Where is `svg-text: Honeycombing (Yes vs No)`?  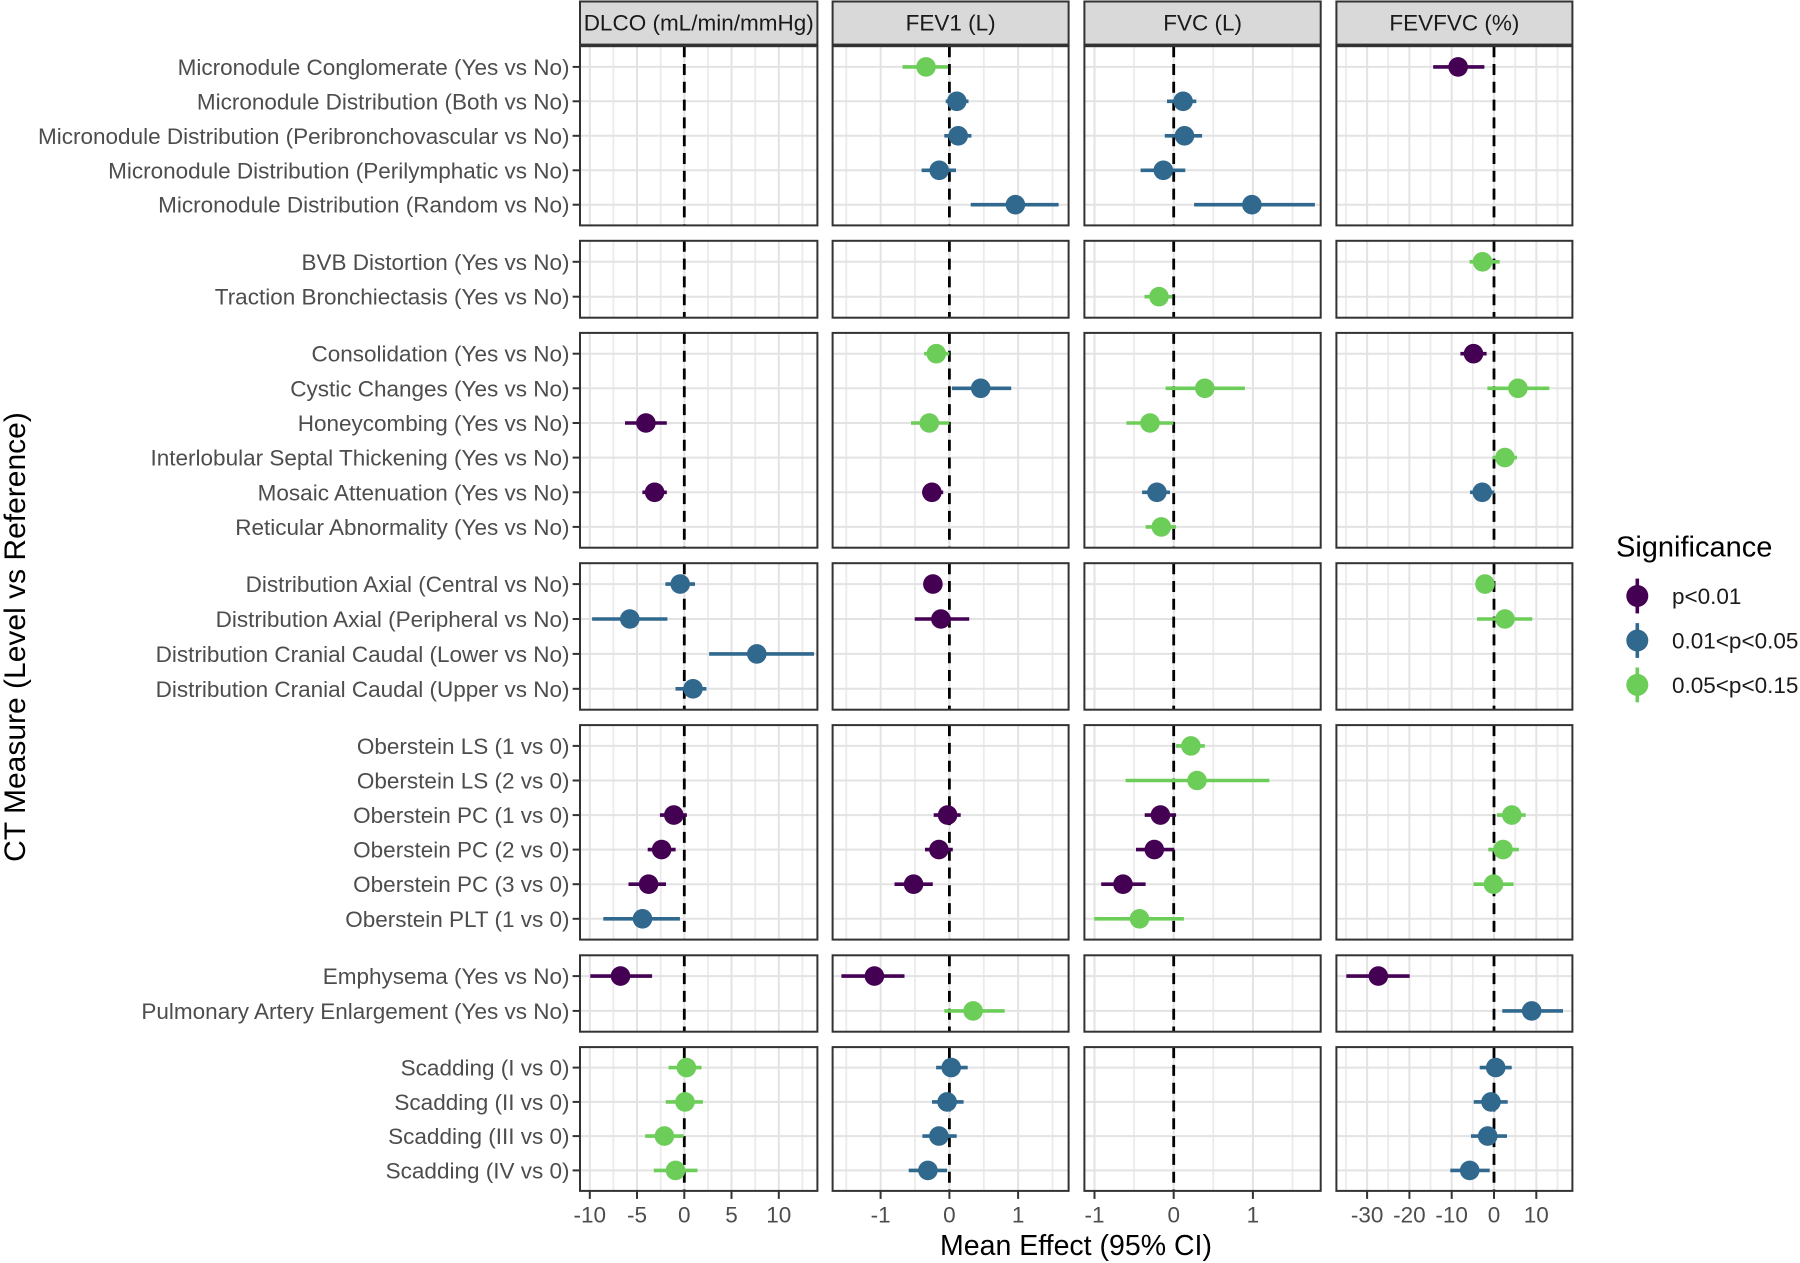 svg-text: Honeycombing (Yes vs No) is located at coordinates (434, 423).